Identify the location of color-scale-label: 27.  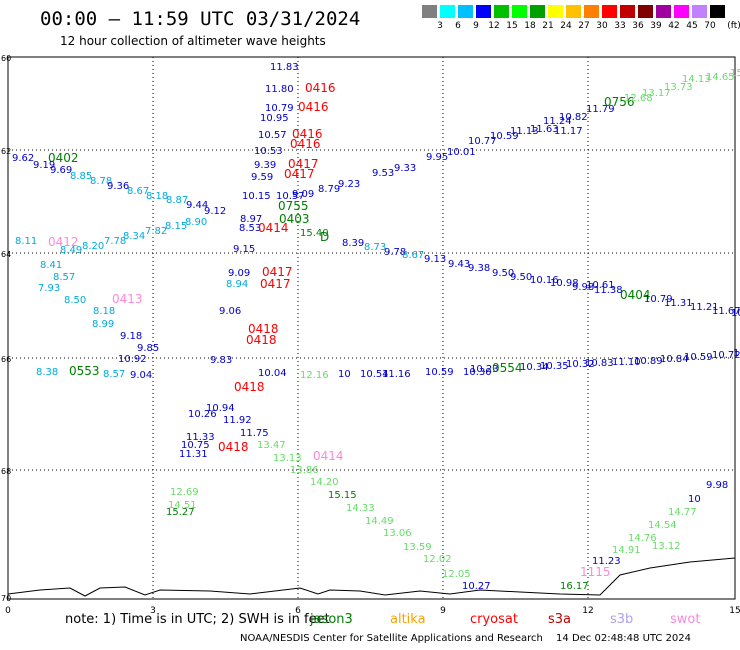
(584, 26).